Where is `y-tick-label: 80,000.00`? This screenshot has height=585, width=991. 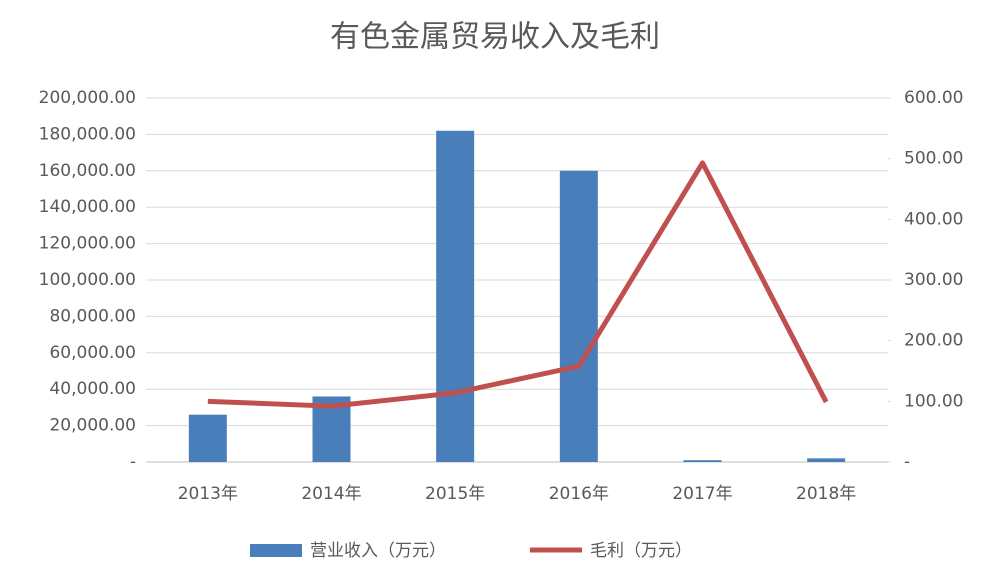
y-tick-label: 80,000.00 is located at coordinates (92, 316).